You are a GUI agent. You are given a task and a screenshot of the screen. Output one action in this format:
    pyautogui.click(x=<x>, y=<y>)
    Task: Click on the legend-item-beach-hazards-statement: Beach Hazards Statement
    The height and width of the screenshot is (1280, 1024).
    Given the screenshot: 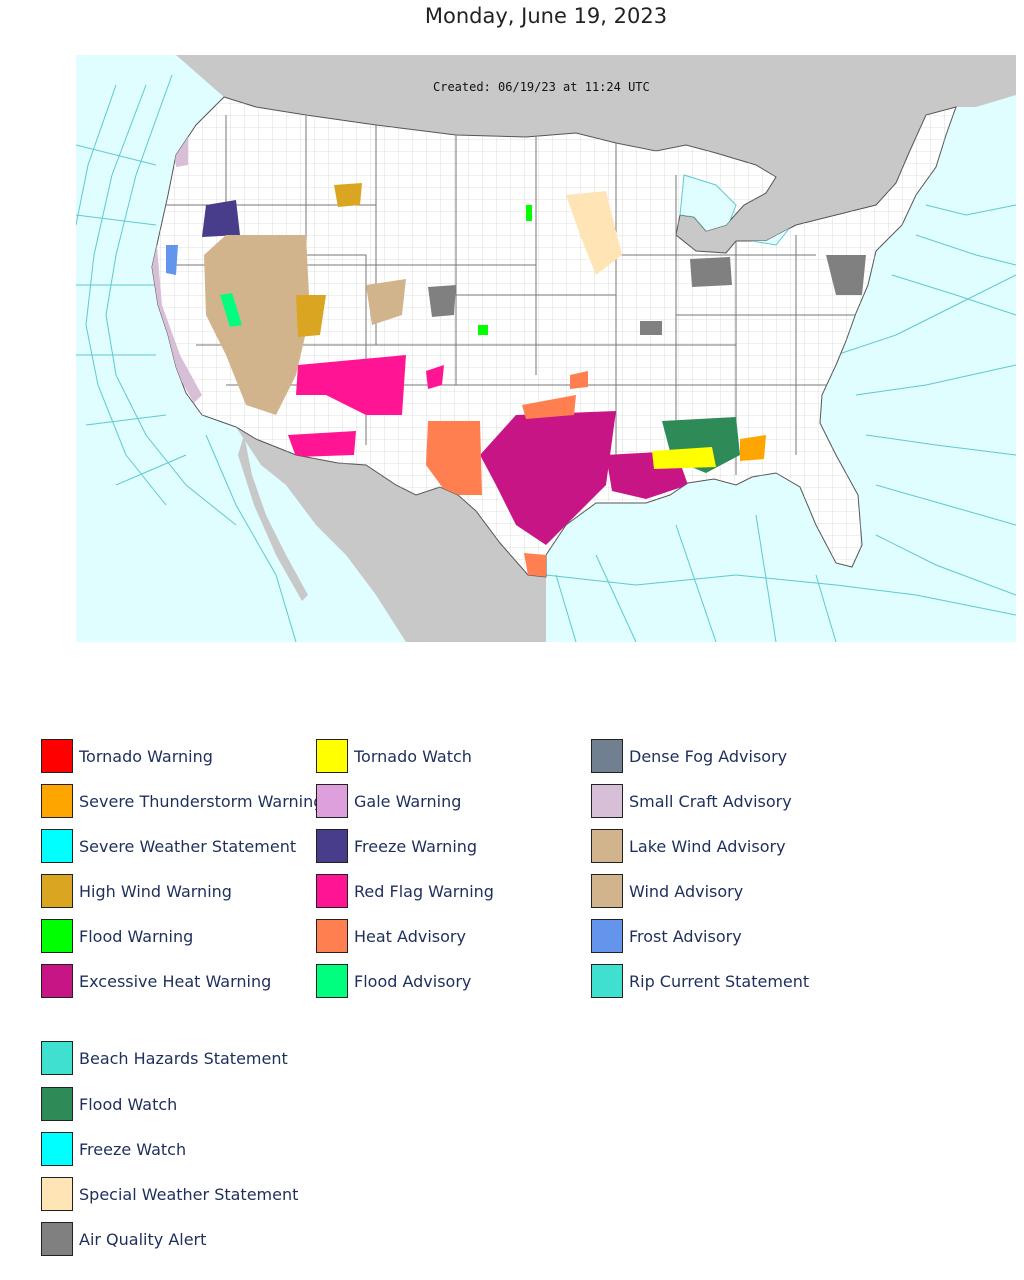 What is the action you would take?
    pyautogui.click(x=164, y=1058)
    